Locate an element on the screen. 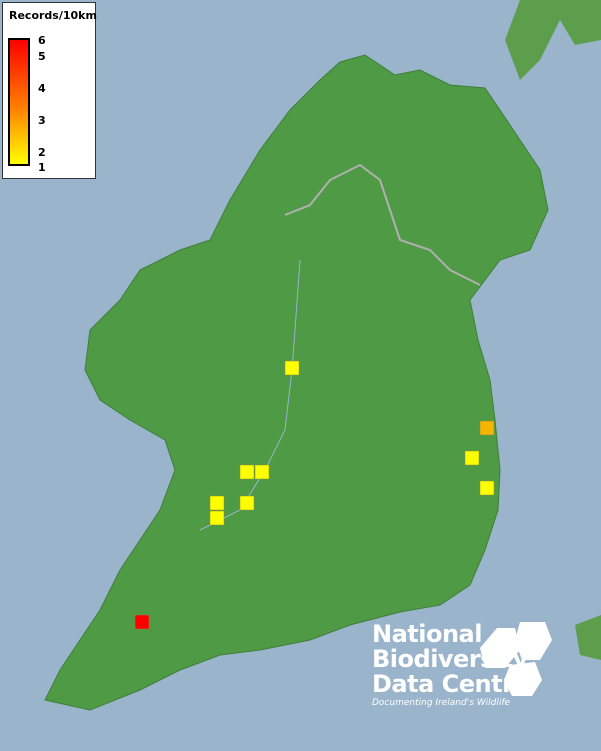  great-britain-edge is located at coordinates (588, 637).